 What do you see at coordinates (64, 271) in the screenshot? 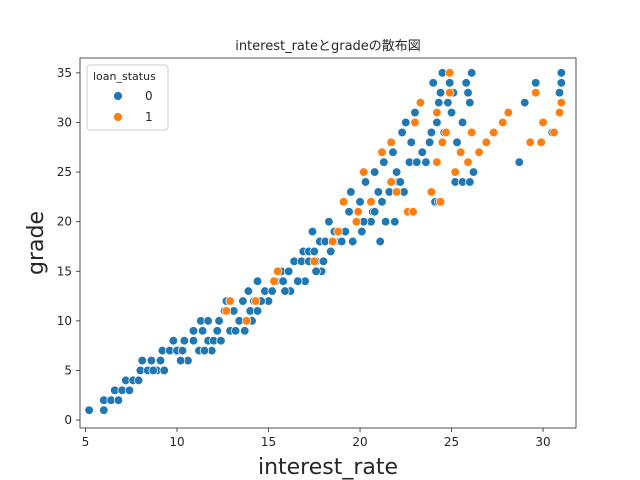
I see `y-tick-label: 15` at bounding box center [64, 271].